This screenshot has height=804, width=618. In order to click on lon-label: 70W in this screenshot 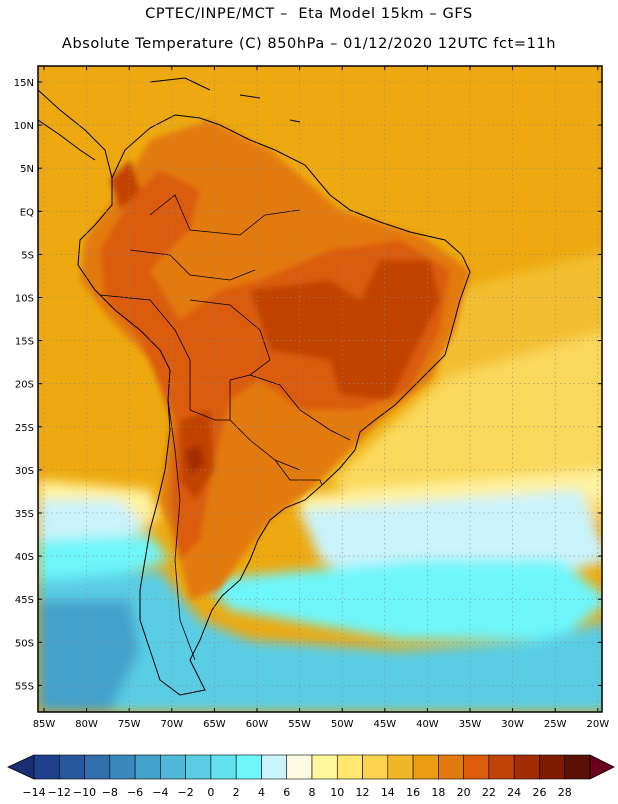, I will do `click(171, 724)`.